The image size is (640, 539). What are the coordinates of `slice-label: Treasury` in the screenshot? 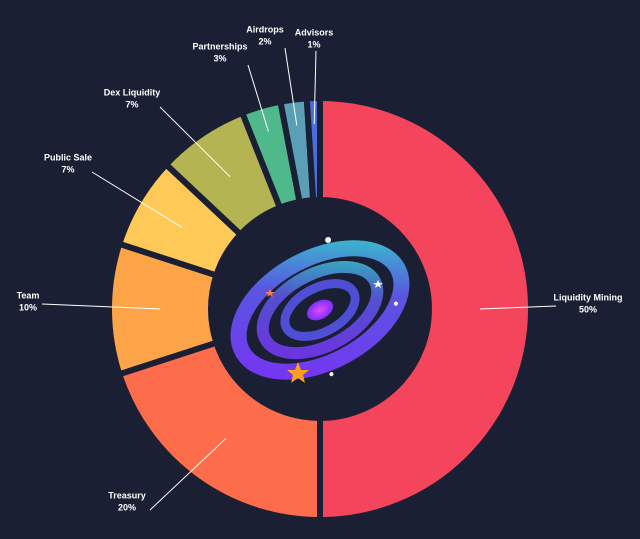 It's located at (127, 495).